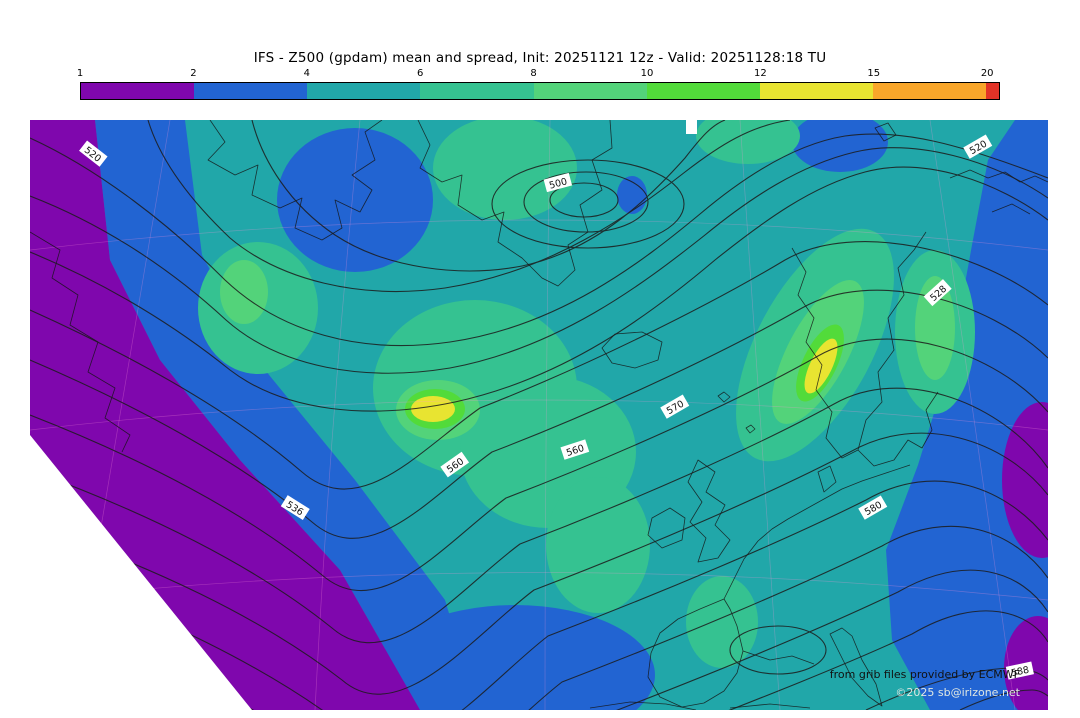  What do you see at coordinates (141, 572) in the screenshot?
I see `map-boundary-mask` at bounding box center [141, 572].